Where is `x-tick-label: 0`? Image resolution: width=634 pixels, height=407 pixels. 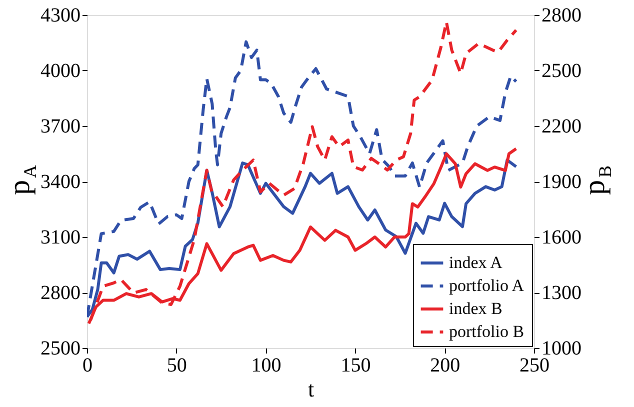 x-tick-label: 0 is located at coordinates (87, 365).